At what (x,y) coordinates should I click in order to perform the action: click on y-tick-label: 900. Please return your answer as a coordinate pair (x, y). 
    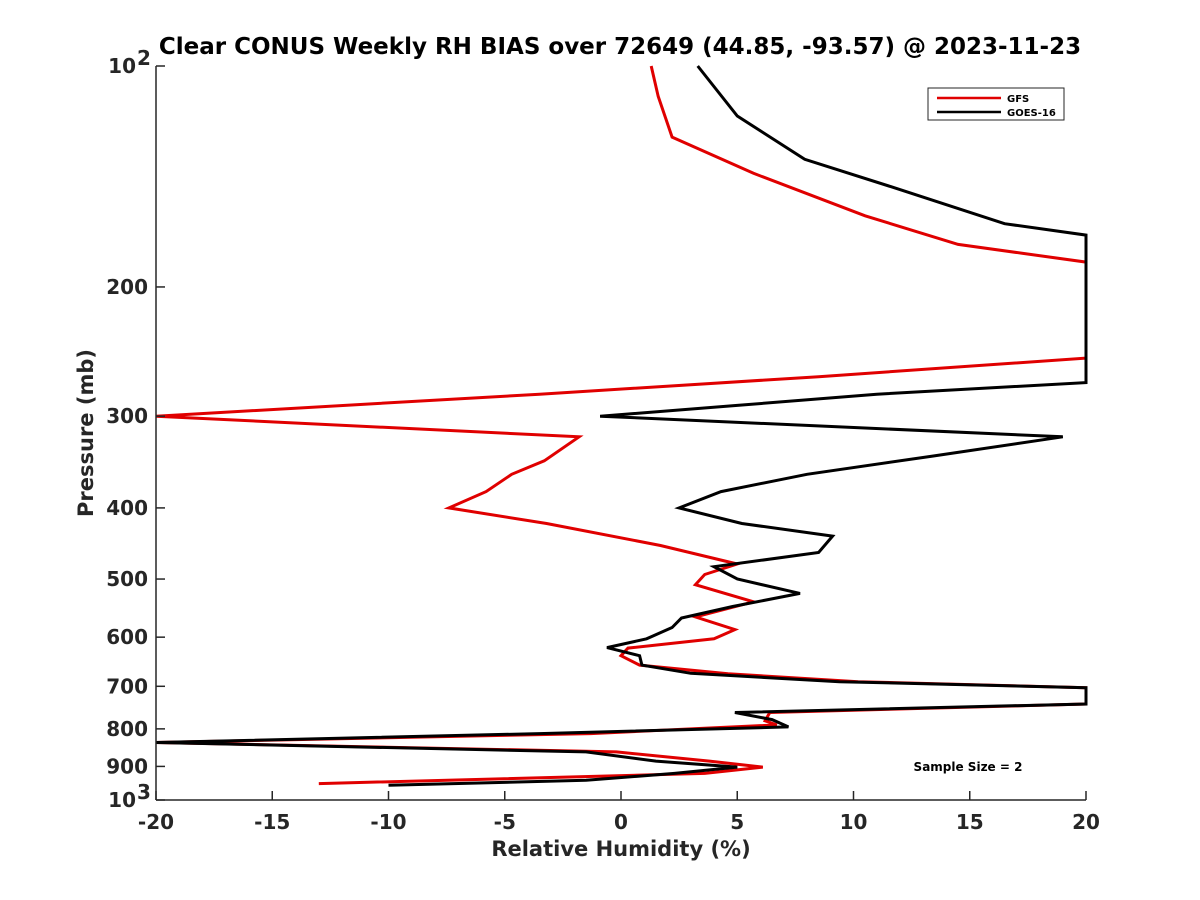
    Looking at the image, I should click on (127, 766).